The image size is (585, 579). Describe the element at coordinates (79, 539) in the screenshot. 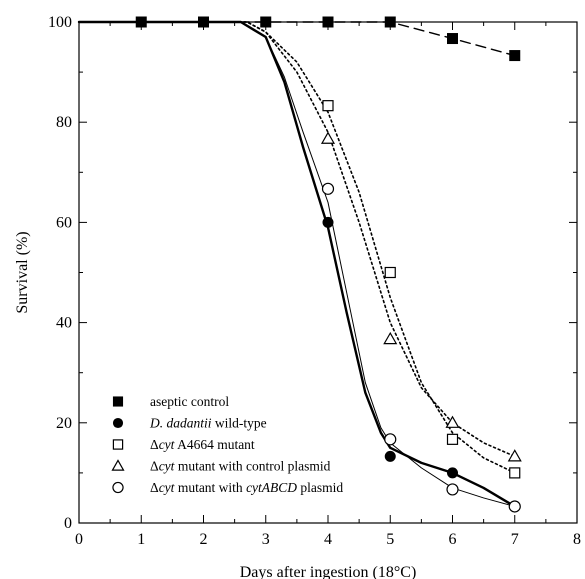

I see `x-tick-label: 0` at that location.